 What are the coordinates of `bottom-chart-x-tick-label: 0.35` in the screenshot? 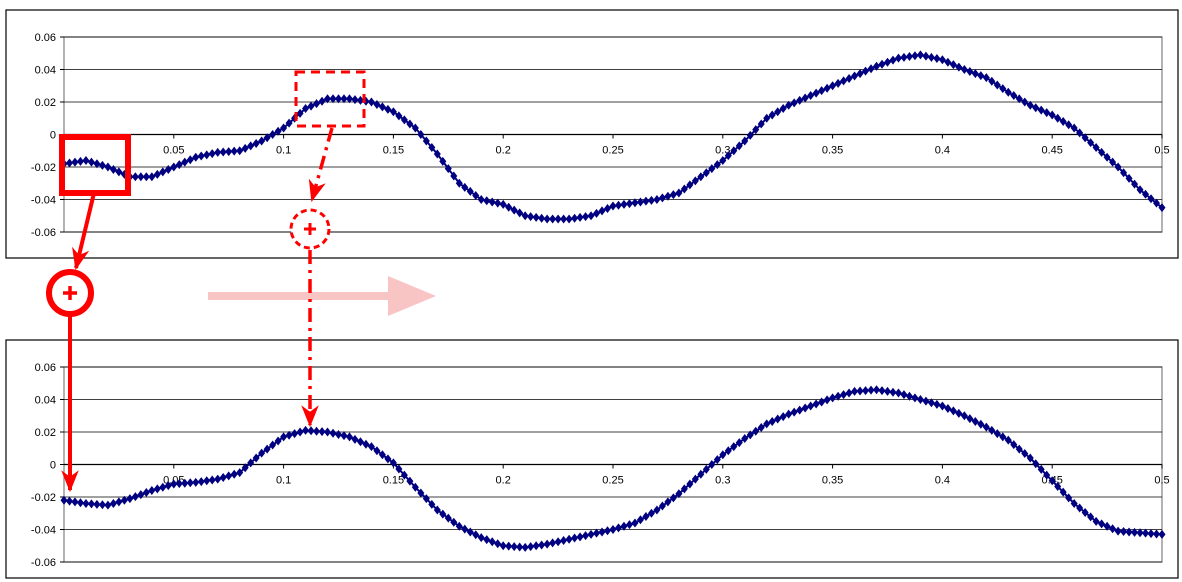 It's located at (832, 481).